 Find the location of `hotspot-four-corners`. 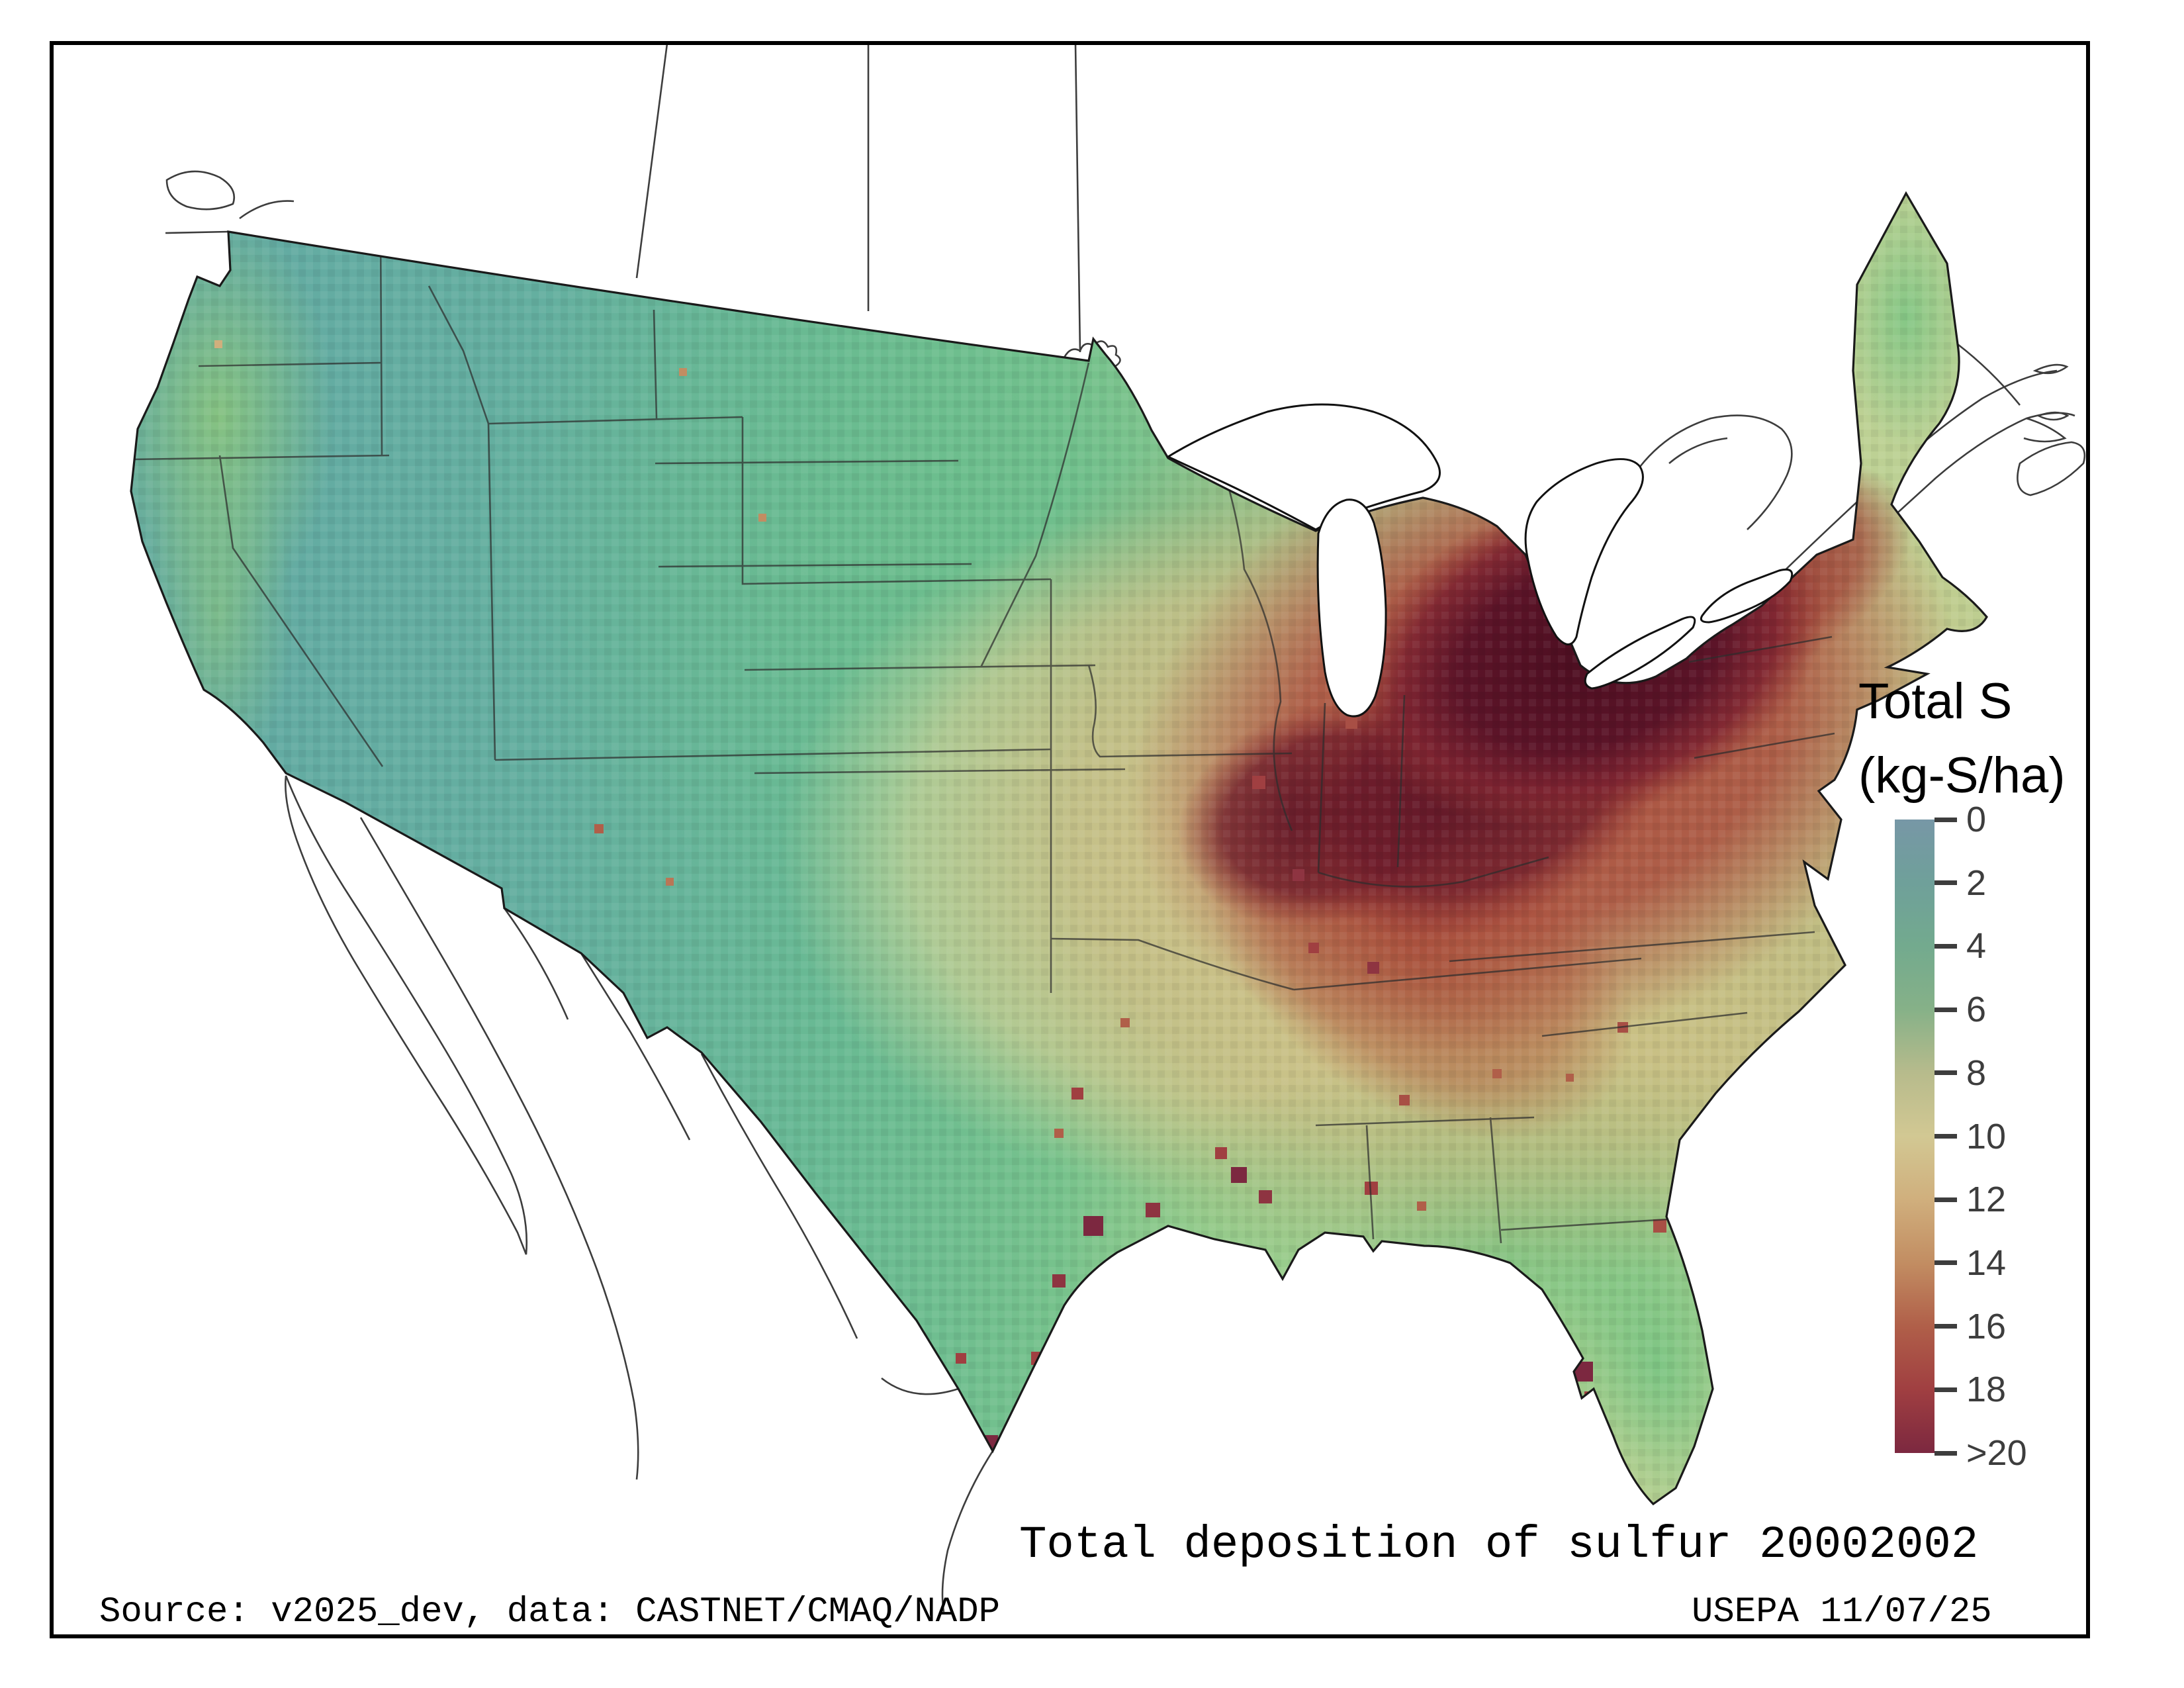

hotspot-four-corners is located at coordinates (599, 828).